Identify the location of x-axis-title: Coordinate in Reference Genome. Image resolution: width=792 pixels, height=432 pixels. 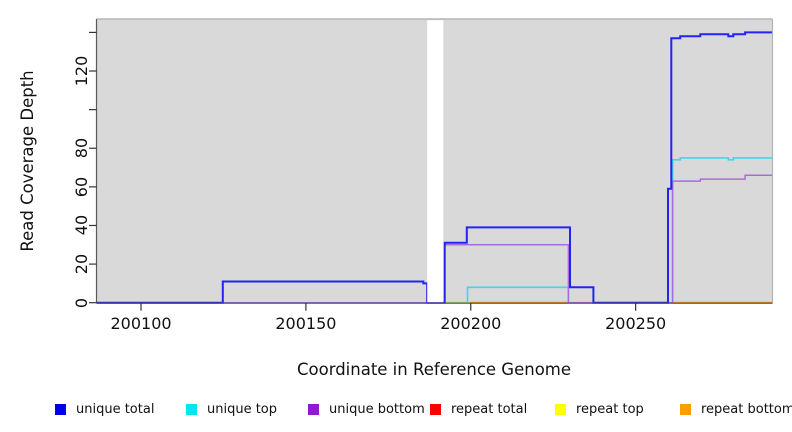
(434, 369).